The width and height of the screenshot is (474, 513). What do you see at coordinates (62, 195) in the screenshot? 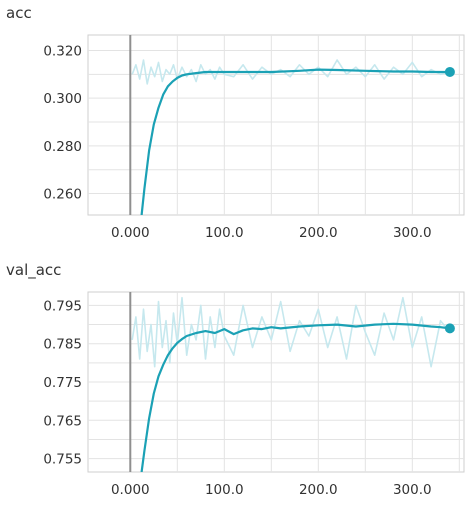
I see `y-tick-label: 0.260` at bounding box center [62, 195].